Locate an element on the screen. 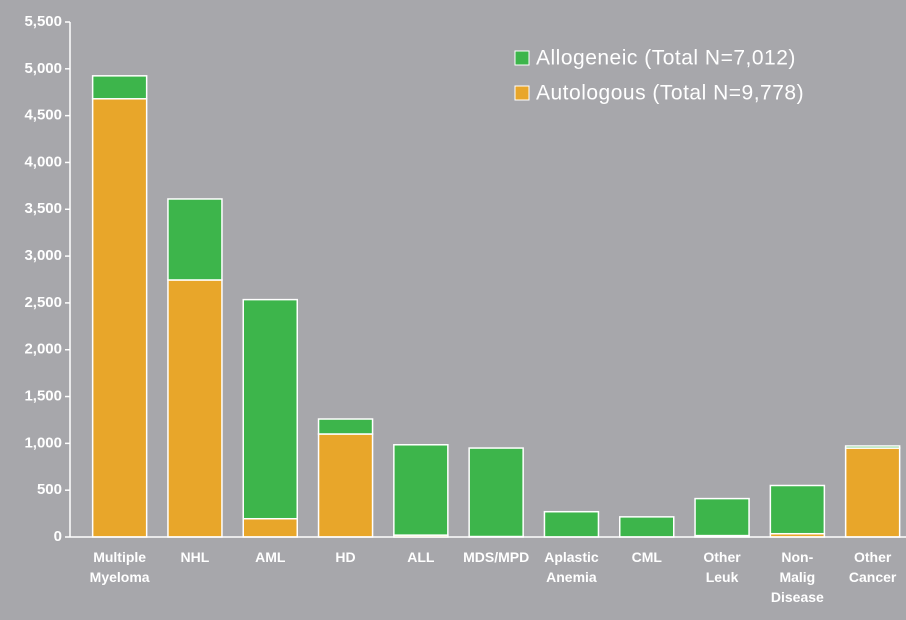 The image size is (906, 620). x-tick-label: AML is located at coordinates (270, 557).